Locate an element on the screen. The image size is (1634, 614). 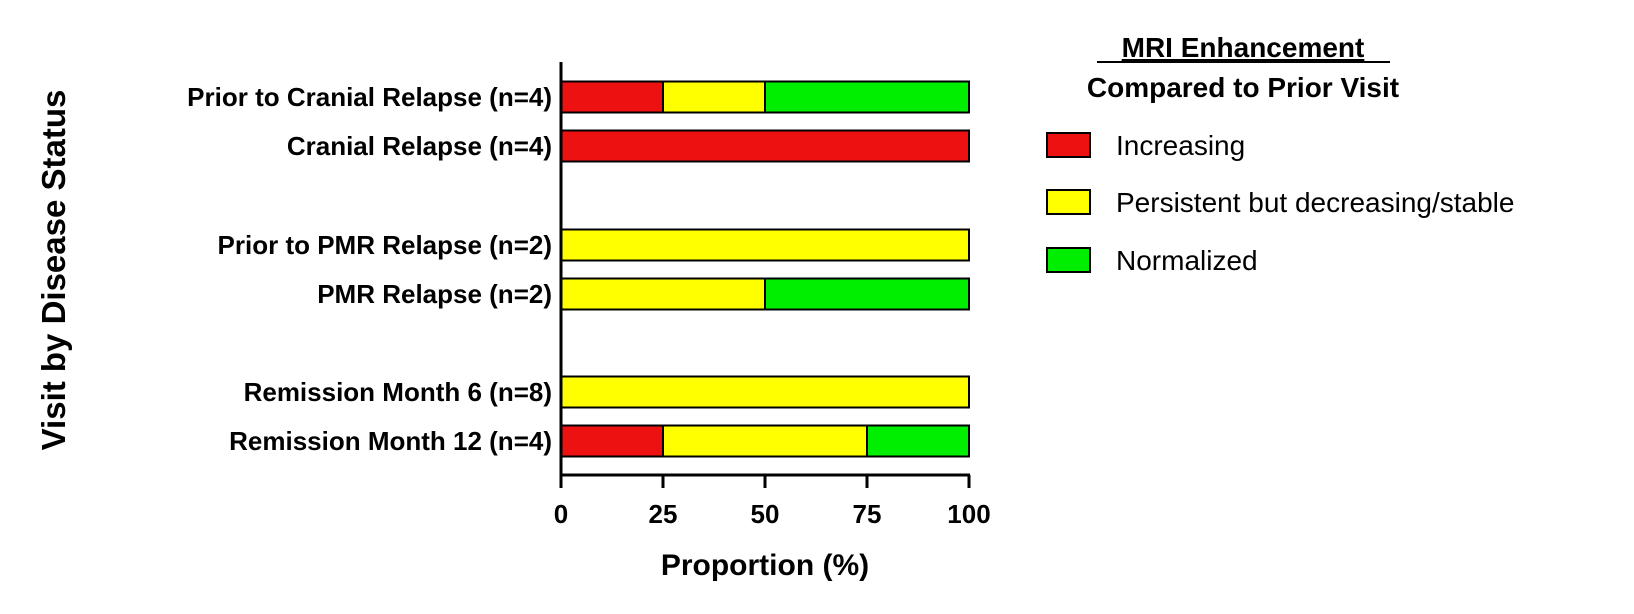
x-ticks: 0 25 50 75 100 is located at coordinates (772, 502).